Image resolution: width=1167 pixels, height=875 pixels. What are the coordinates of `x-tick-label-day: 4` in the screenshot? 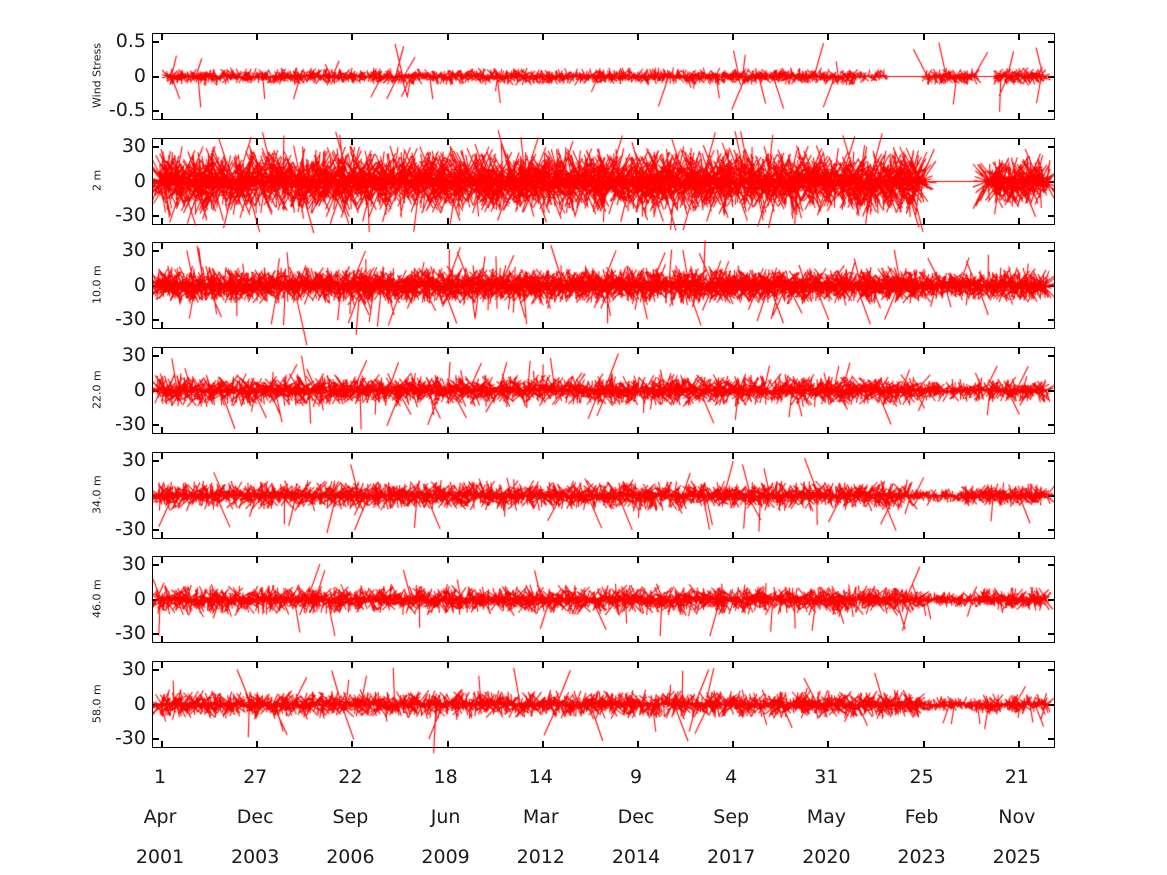 It's located at (731, 777).